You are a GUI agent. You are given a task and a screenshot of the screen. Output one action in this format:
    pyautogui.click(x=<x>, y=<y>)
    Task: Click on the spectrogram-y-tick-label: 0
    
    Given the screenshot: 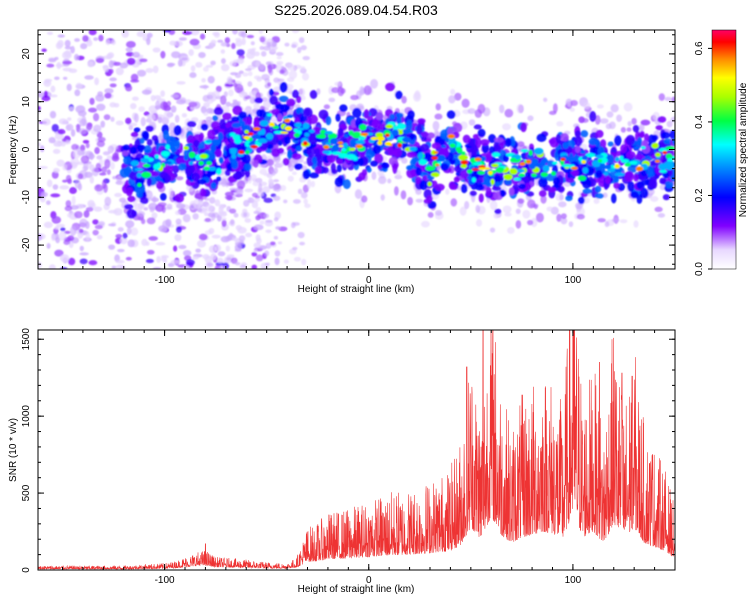 What is the action you would take?
    pyautogui.click(x=26, y=149)
    